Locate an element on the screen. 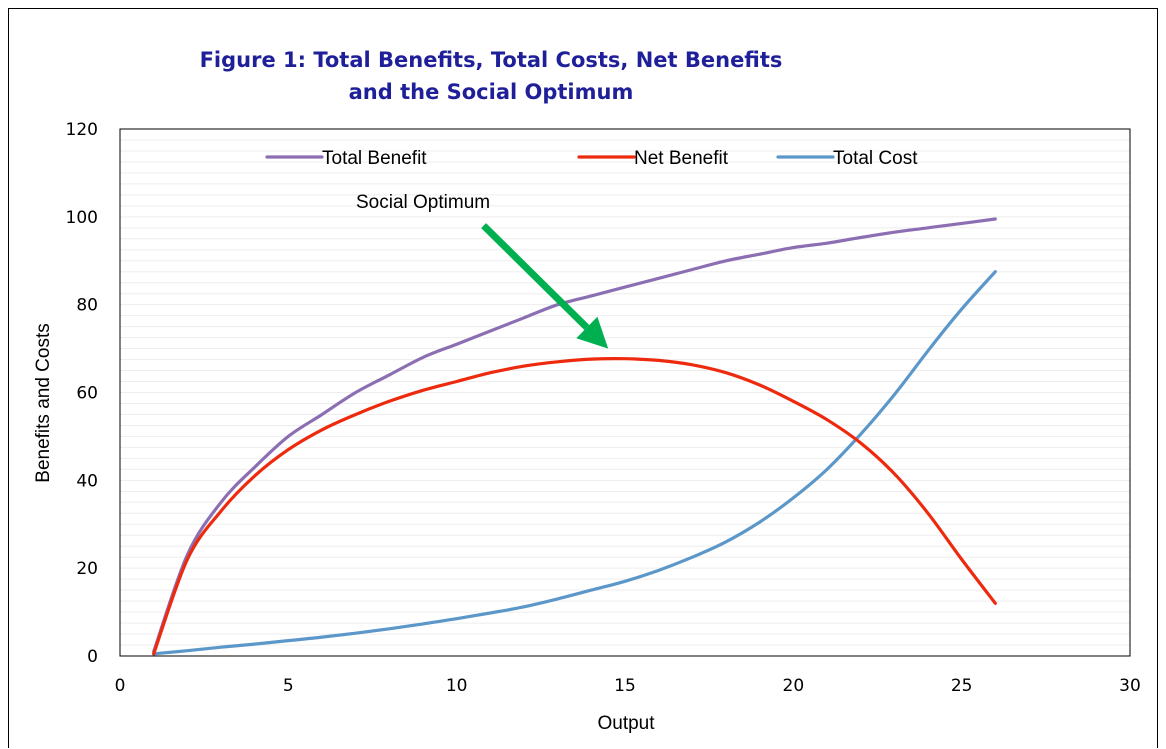 The image size is (1166, 749). annotation: Social Optimum is located at coordinates (482, 270).